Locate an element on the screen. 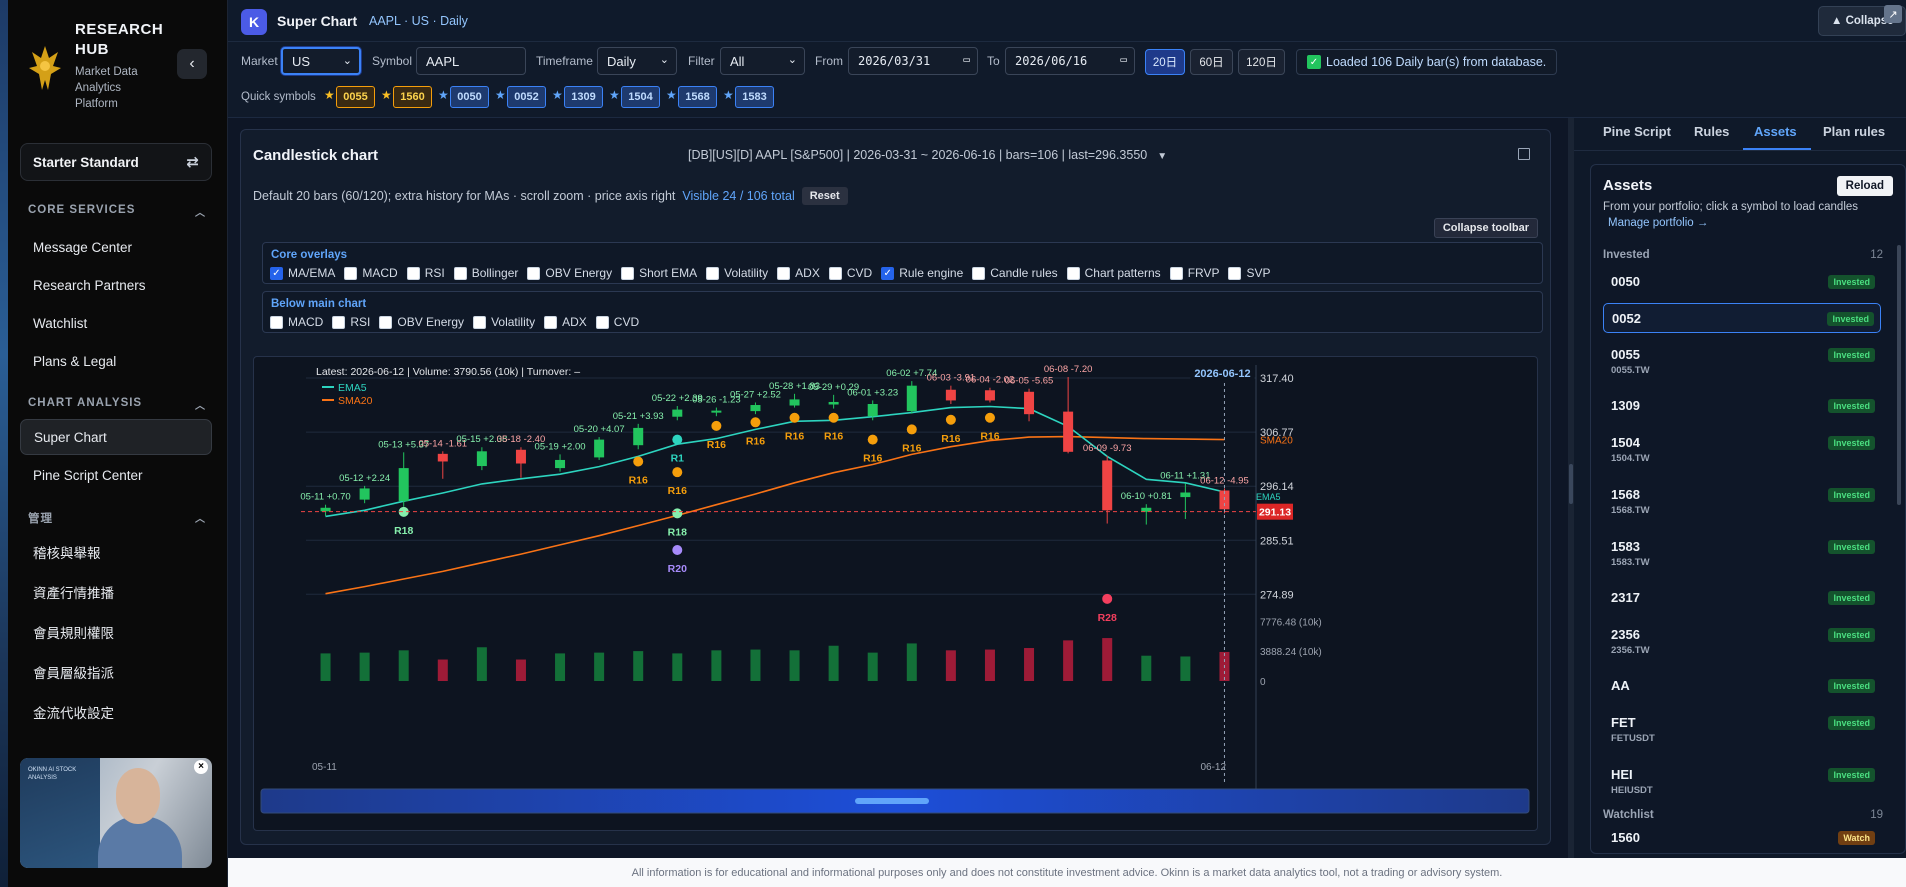  tab-rules: Rules is located at coordinates (1712, 131).